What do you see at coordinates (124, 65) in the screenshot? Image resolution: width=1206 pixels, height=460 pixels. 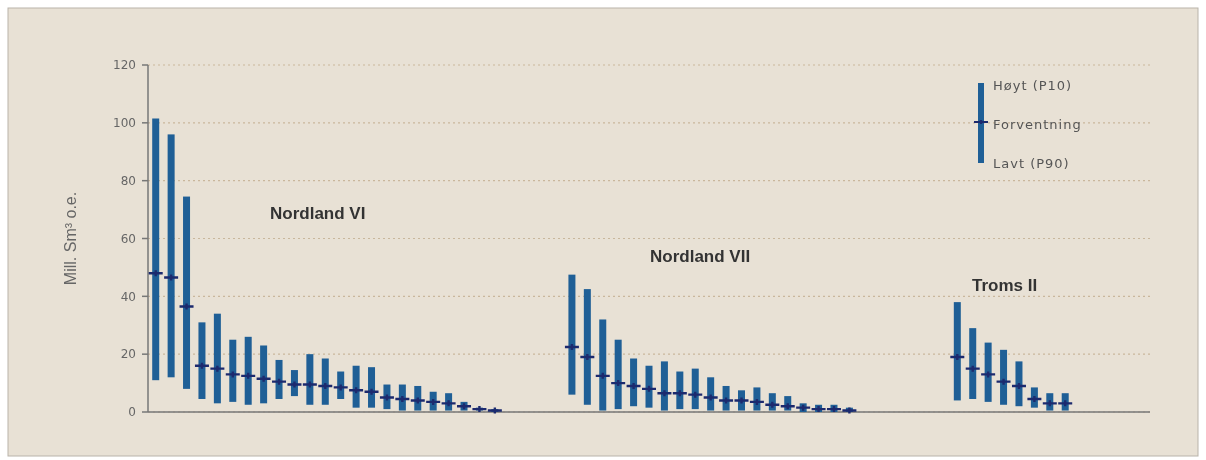 I see `y-tick-label: 120` at bounding box center [124, 65].